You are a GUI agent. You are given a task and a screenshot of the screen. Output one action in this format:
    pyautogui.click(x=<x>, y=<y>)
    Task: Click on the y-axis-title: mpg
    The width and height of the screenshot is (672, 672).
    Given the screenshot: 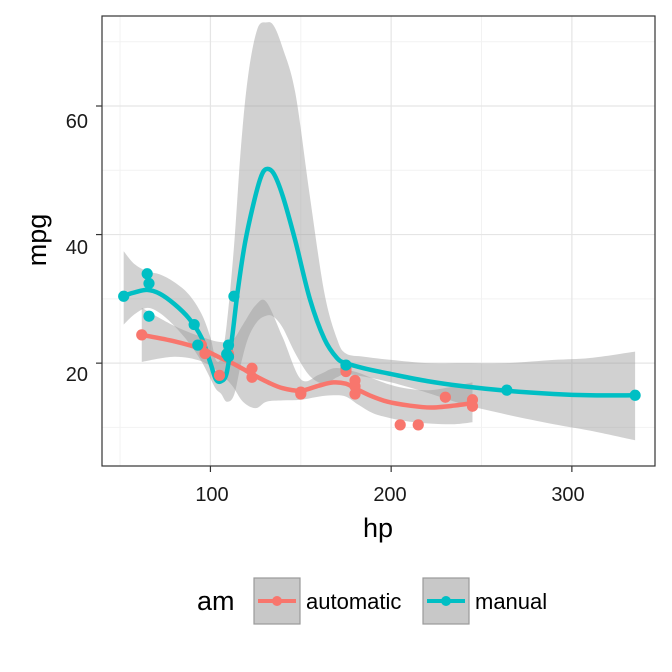 What is the action you would take?
    pyautogui.click(x=37, y=240)
    